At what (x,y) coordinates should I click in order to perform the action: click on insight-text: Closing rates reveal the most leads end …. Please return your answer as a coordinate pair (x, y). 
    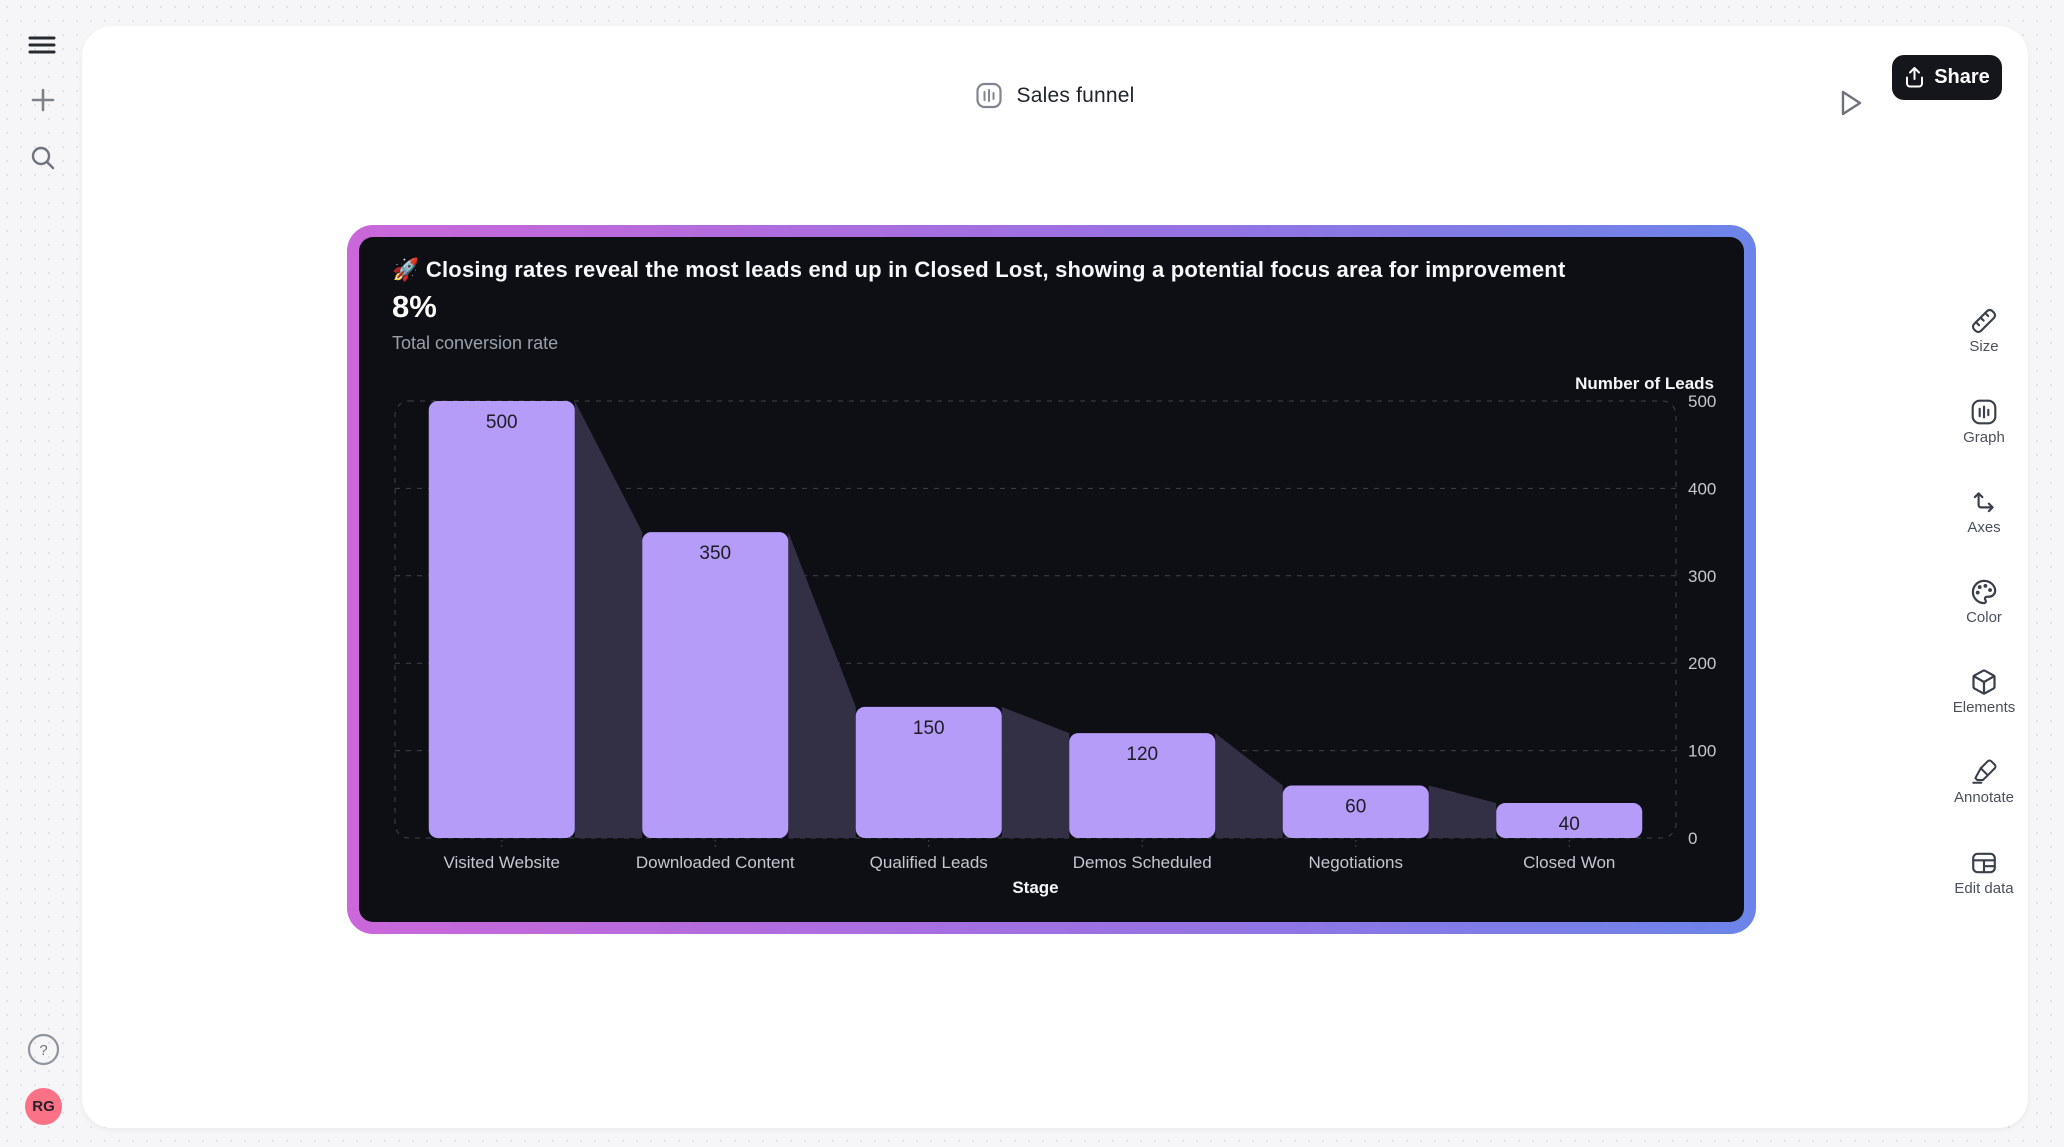
    Looking at the image, I should click on (995, 269).